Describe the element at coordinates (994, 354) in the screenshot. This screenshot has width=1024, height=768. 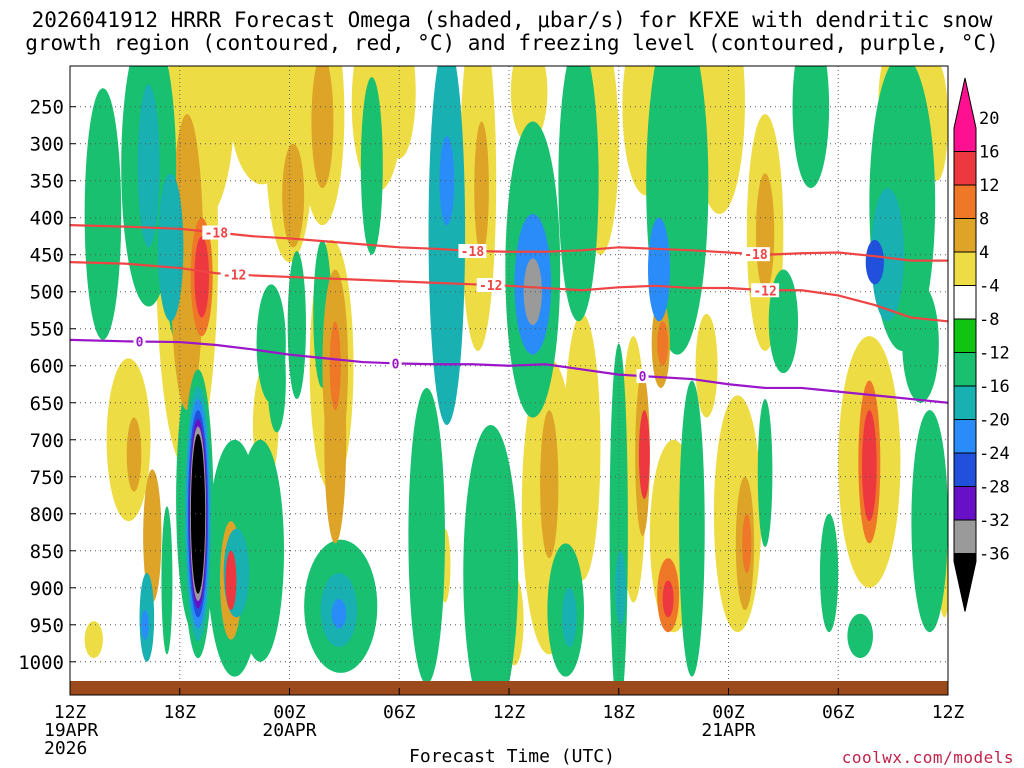
I see `colorbar-label: -12` at that location.